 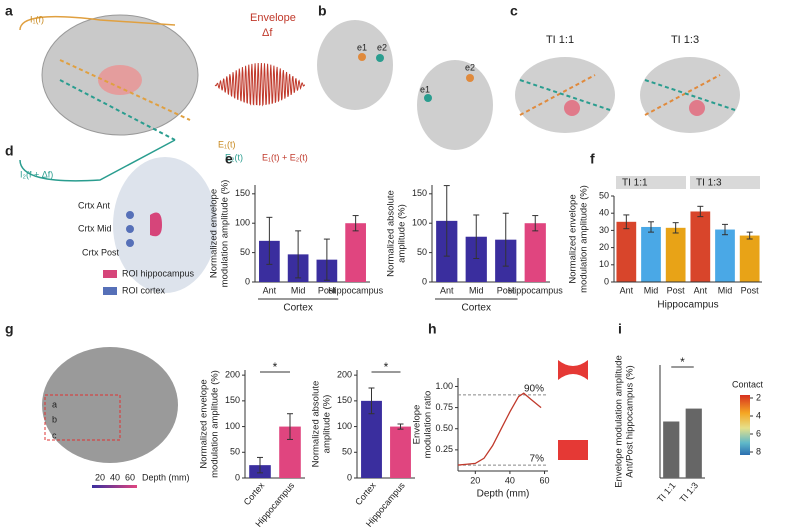 What do you see at coordinates (685, 40) in the screenshot?
I see `label: TI 1:3` at bounding box center [685, 40].